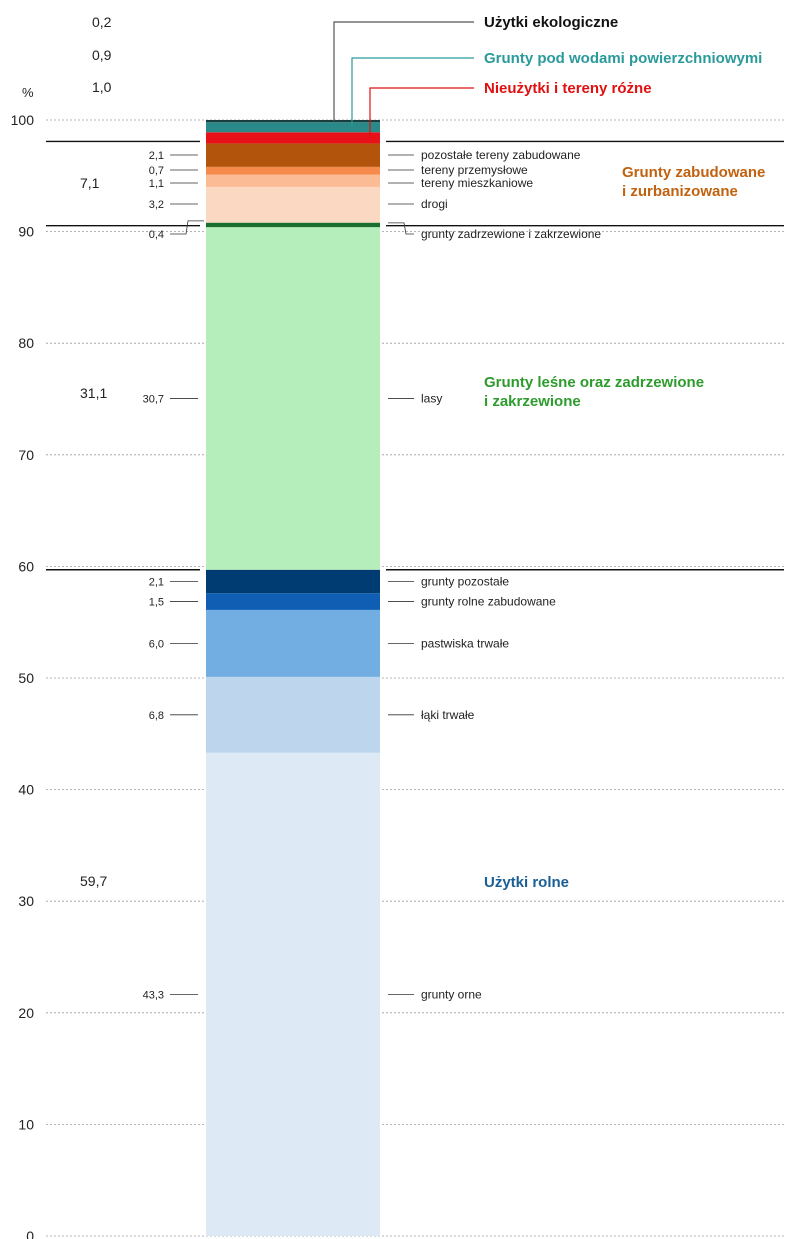 This screenshot has height=1239, width=792. What do you see at coordinates (93, 881) in the screenshot?
I see `group-total-agricultural: 59,7` at bounding box center [93, 881].